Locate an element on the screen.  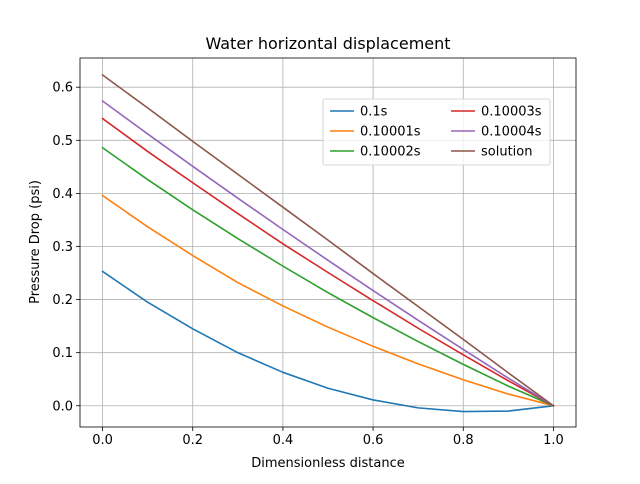
x-tick-label: 0.4 is located at coordinates (283, 440).